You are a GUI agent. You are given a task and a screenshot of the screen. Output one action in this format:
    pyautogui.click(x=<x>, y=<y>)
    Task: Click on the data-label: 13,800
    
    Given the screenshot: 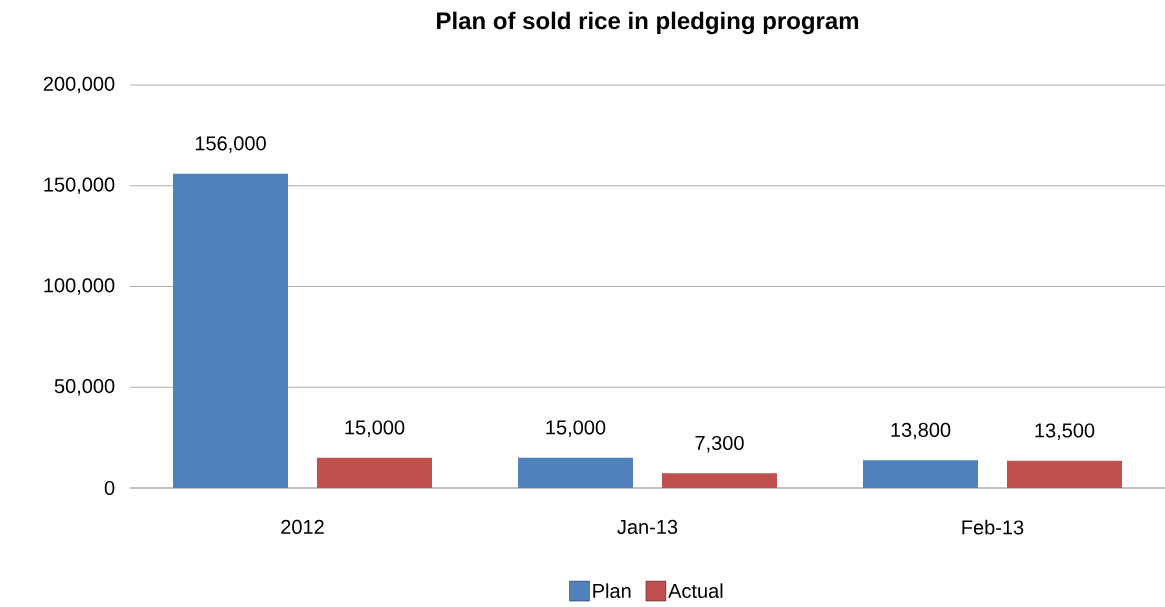 What is the action you would take?
    pyautogui.click(x=921, y=431)
    